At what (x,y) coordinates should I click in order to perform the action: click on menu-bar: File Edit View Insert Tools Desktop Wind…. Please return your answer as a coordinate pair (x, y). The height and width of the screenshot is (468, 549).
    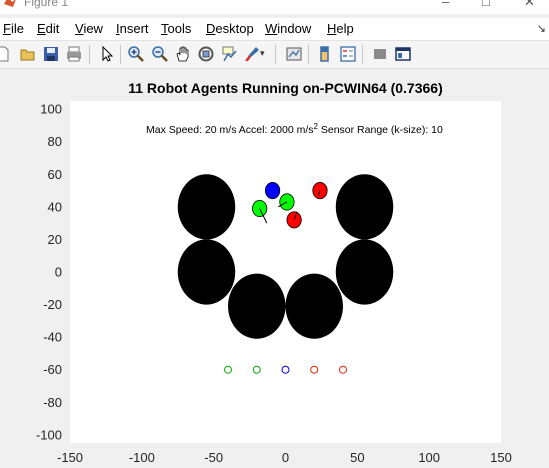
    Looking at the image, I should click on (274, 29).